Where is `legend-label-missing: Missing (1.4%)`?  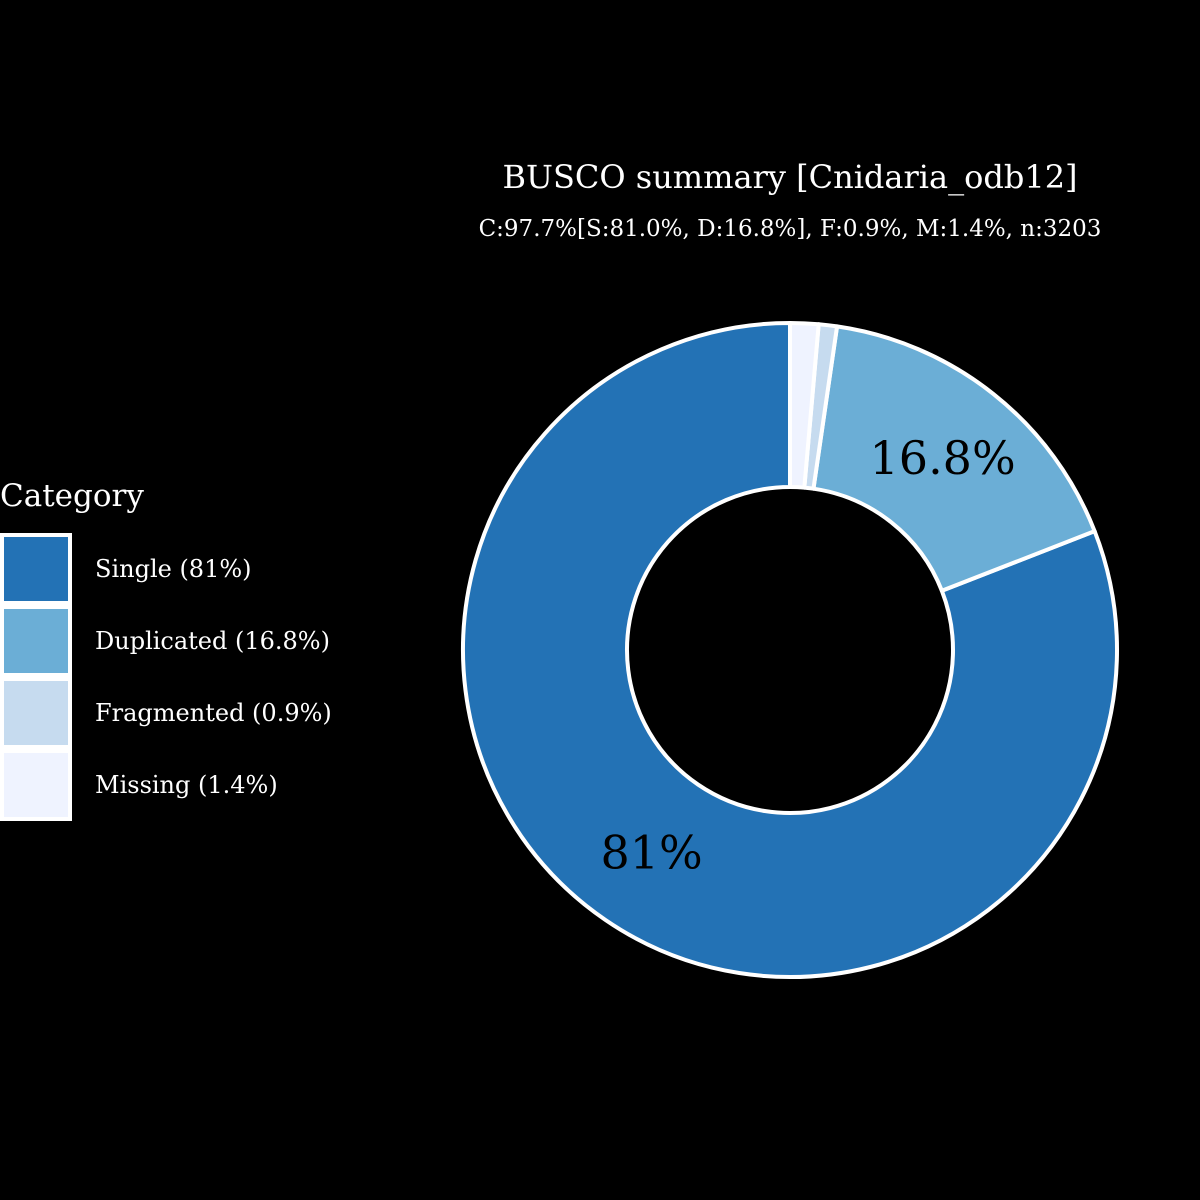
legend-label-missing: Missing (1.4%) is located at coordinates (186, 785).